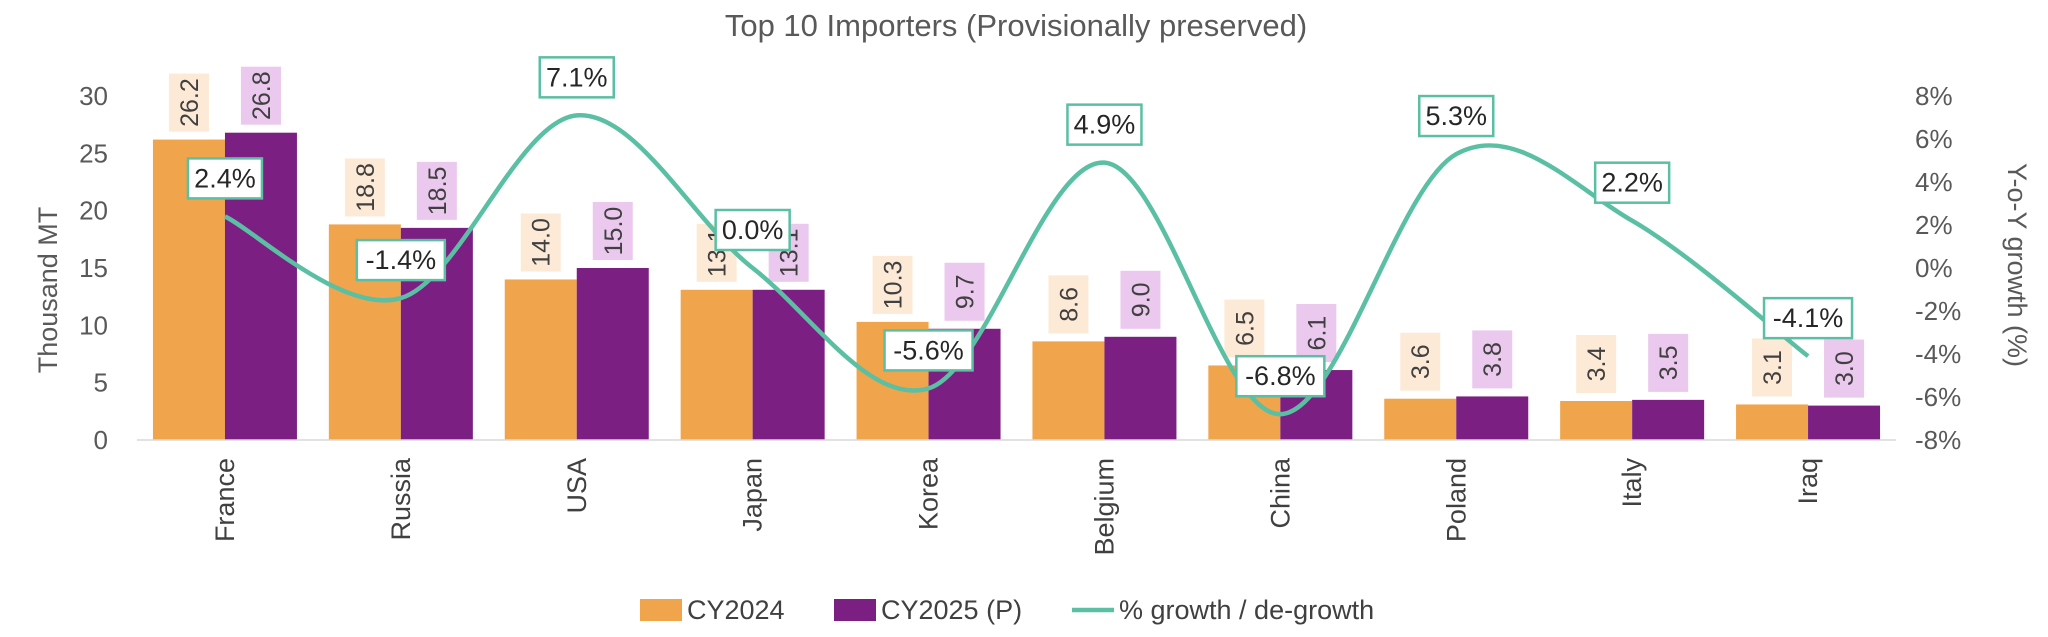 This screenshot has width=2048, height=637. What do you see at coordinates (753, 495) in the screenshot?
I see `x-category-label: Japan` at bounding box center [753, 495].